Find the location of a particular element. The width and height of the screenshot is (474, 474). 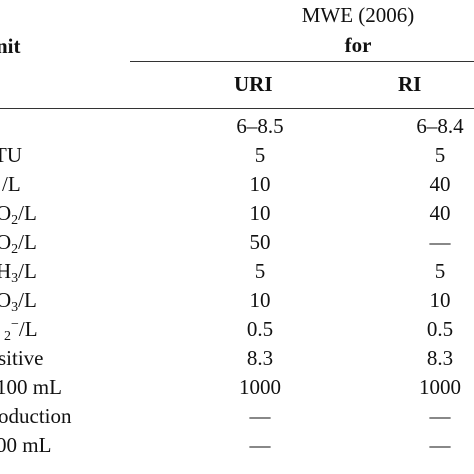

ri-cell: 6–8.4 is located at coordinates (440, 126).